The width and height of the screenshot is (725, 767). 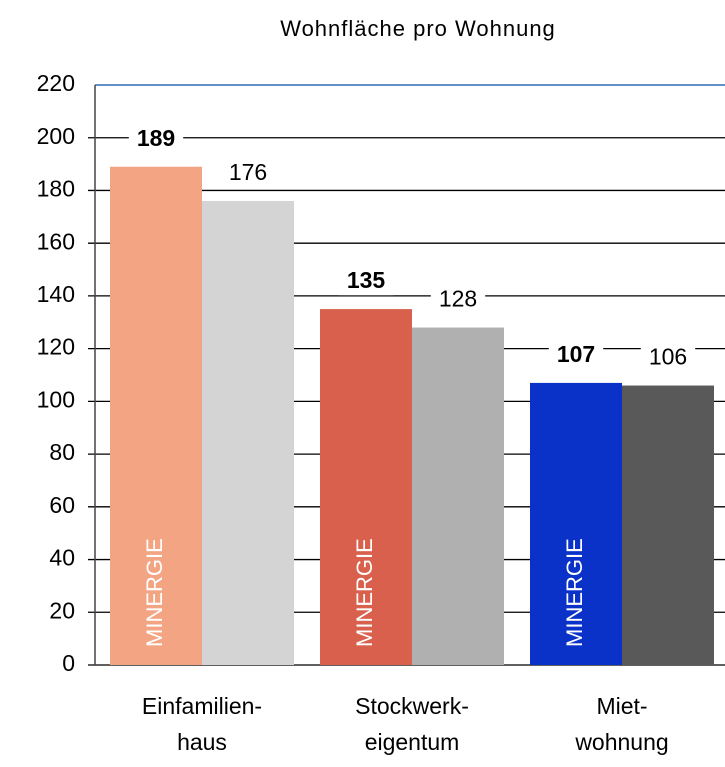 What do you see at coordinates (62, 558) in the screenshot?
I see `y-tick-label: 40` at bounding box center [62, 558].